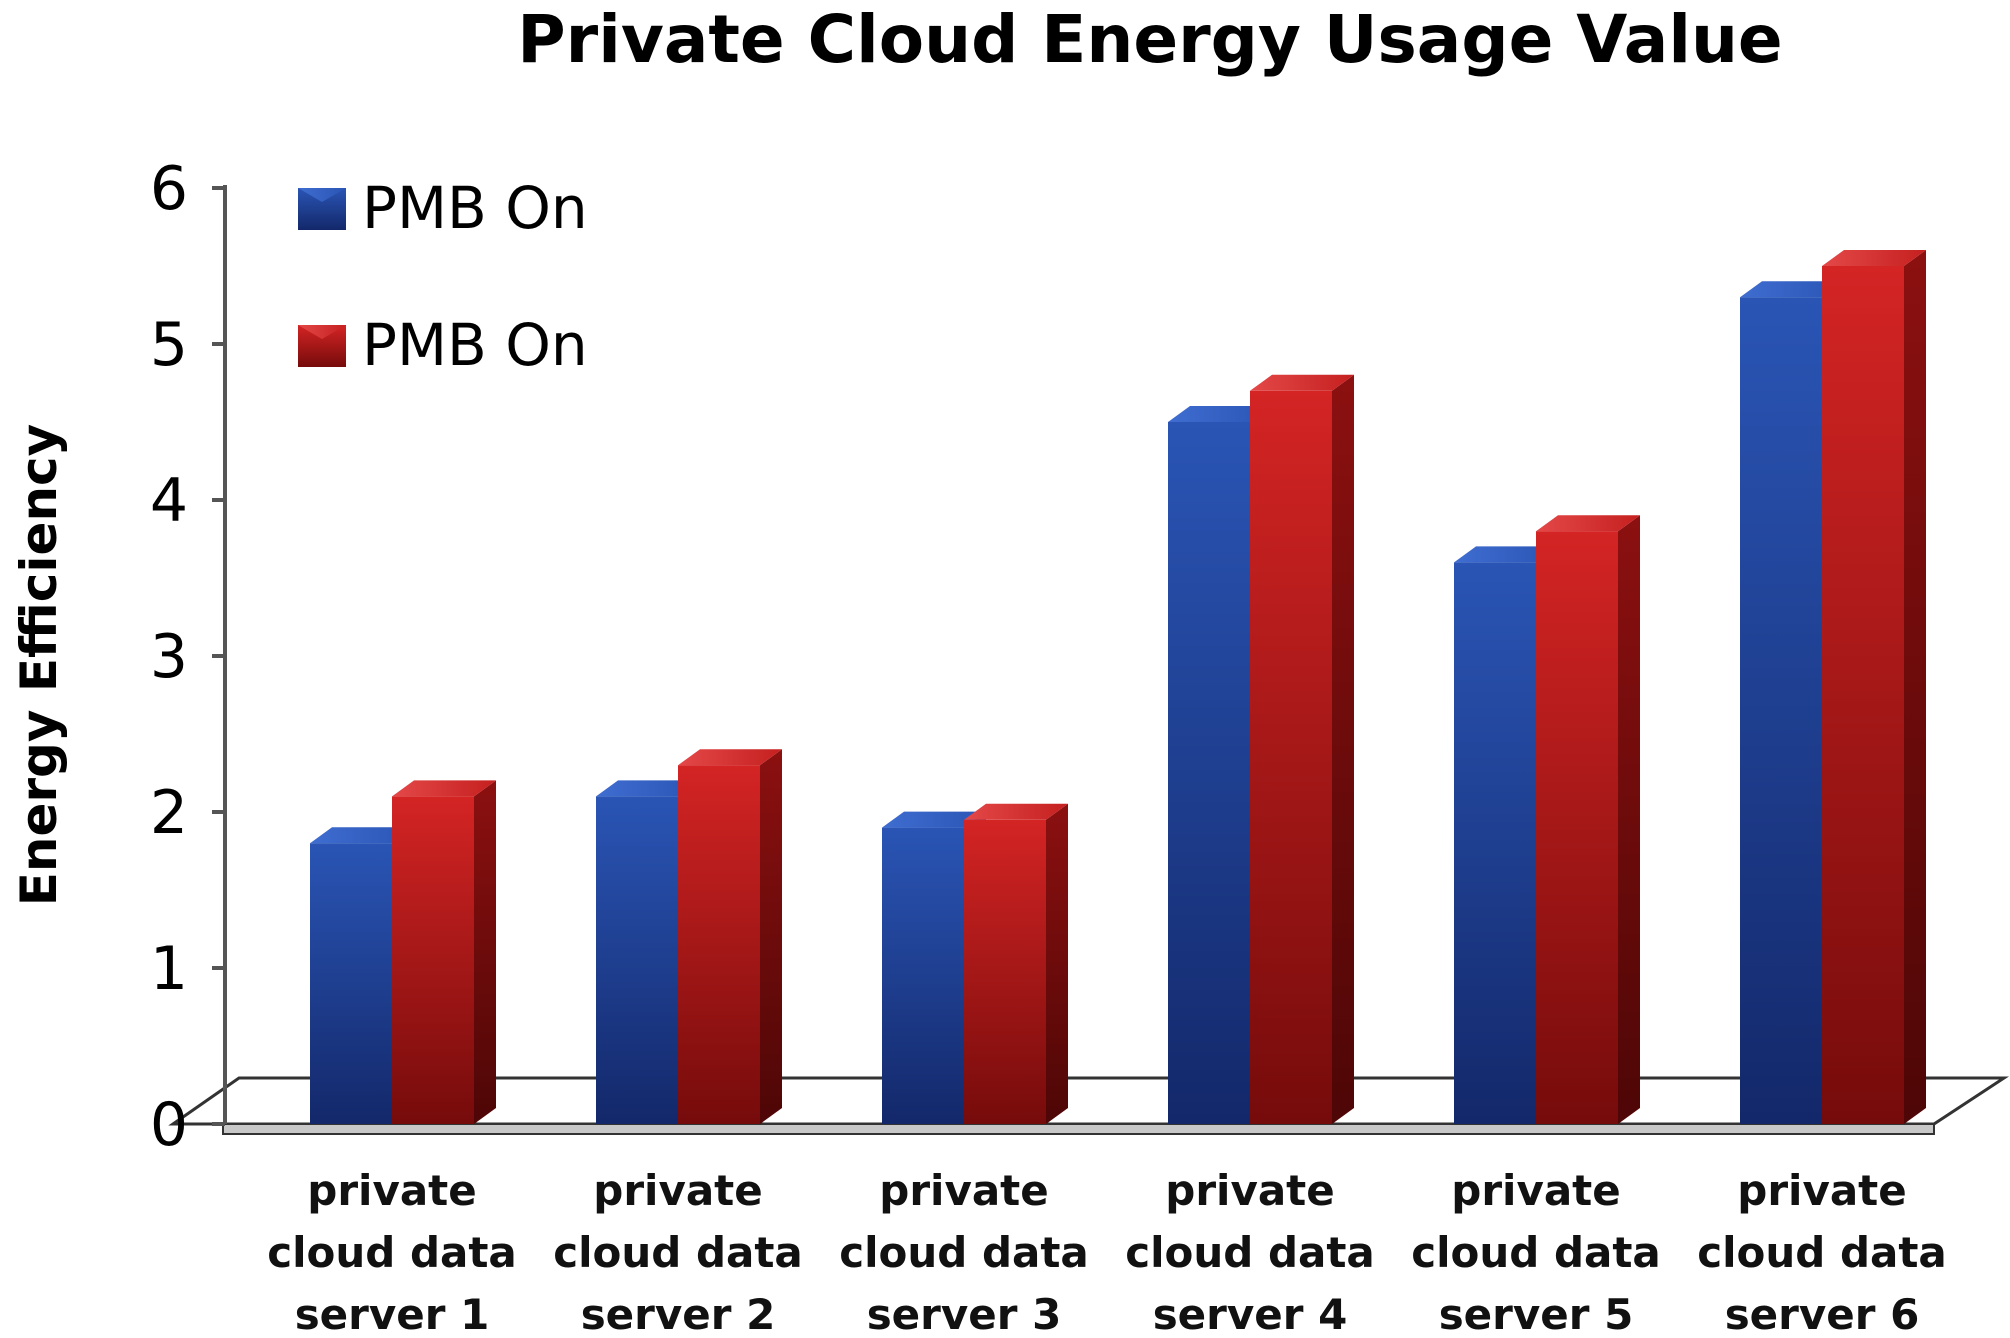 The height and width of the screenshot is (1338, 2010). I want to click on chart-floor-edge, so click(1078, 1129).